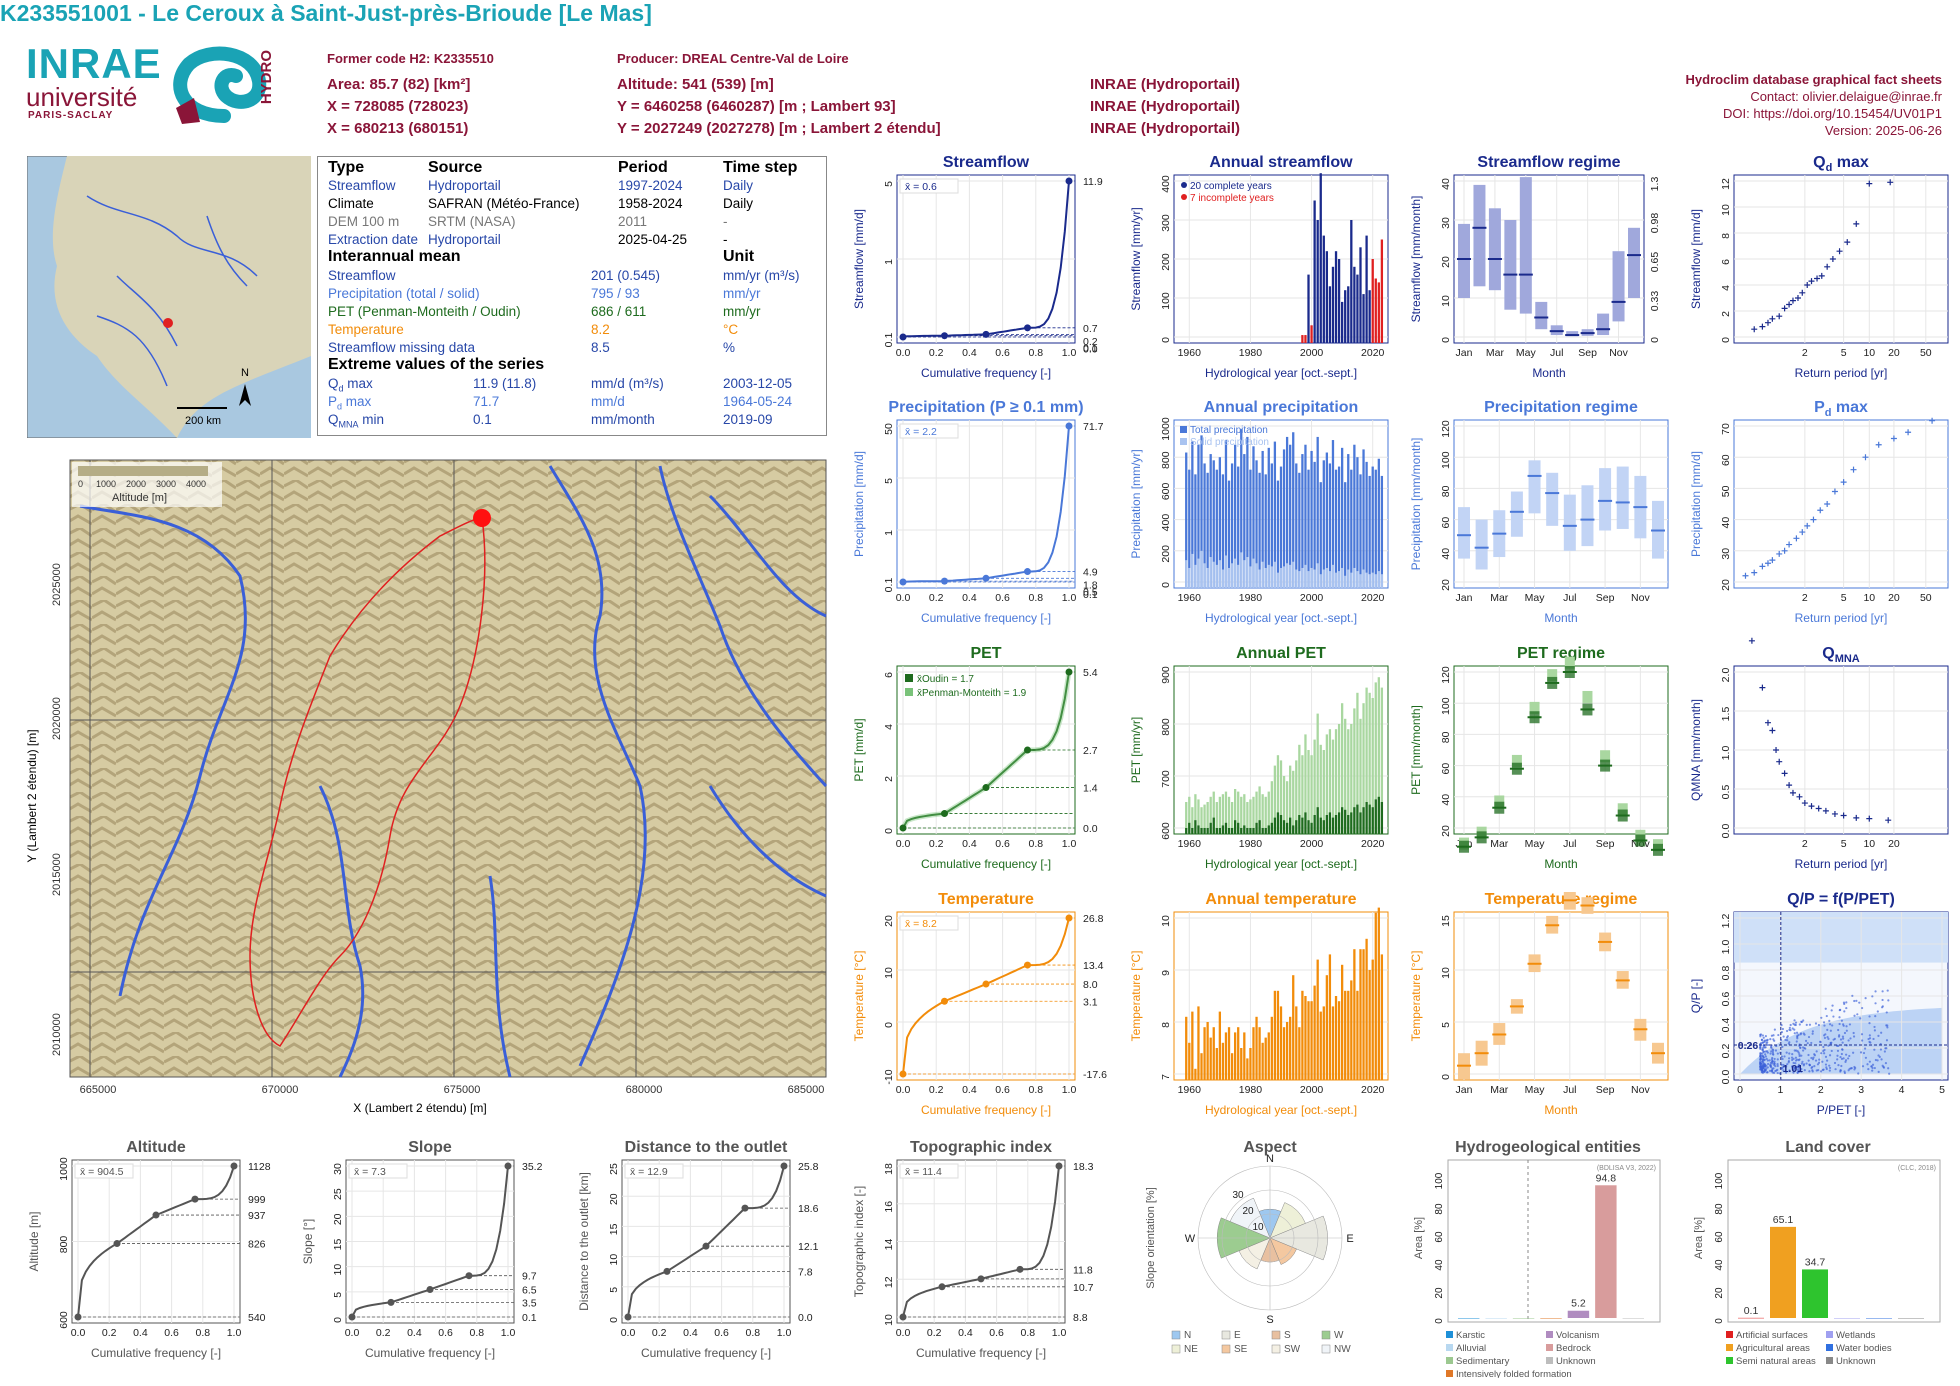  Describe the element at coordinates (266, 77) in the screenshot. I see `hydro-logo-text: HYDRO` at that location.